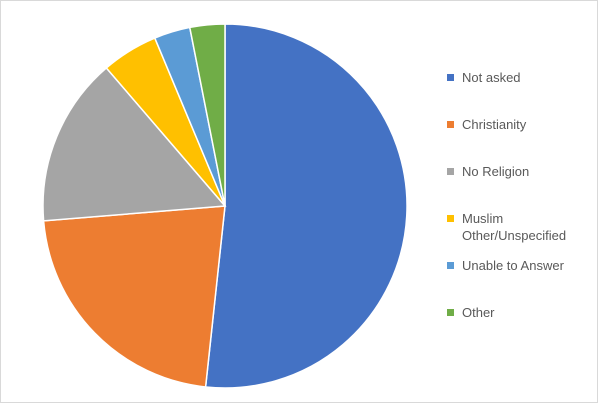 The width and height of the screenshot is (598, 404). I want to click on legend-label: Not asked, so click(491, 77).